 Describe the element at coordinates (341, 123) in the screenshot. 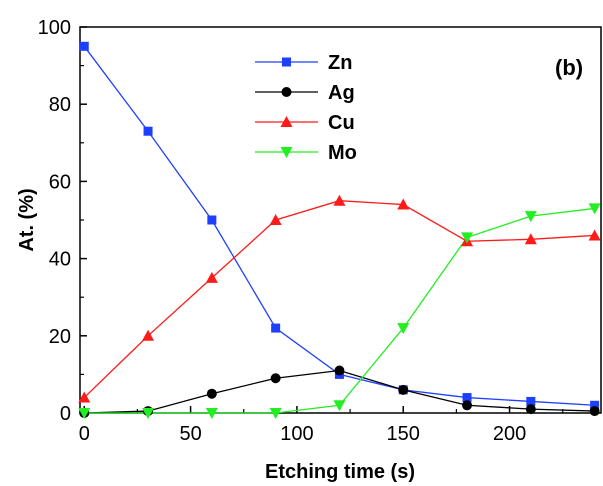

I see `legend-label-cu: Cu` at that location.